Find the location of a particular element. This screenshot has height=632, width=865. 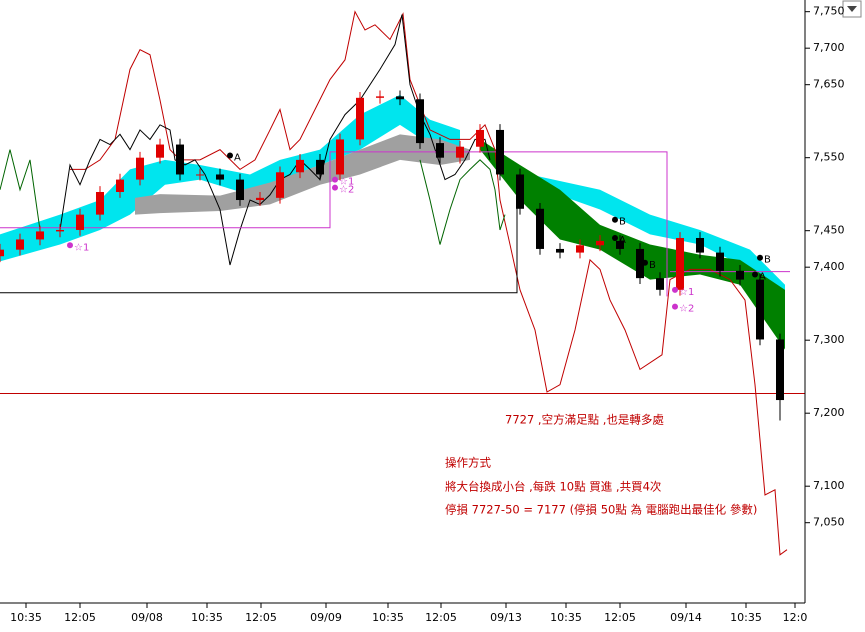

y-tick-label: 7,450 is located at coordinates (829, 230).